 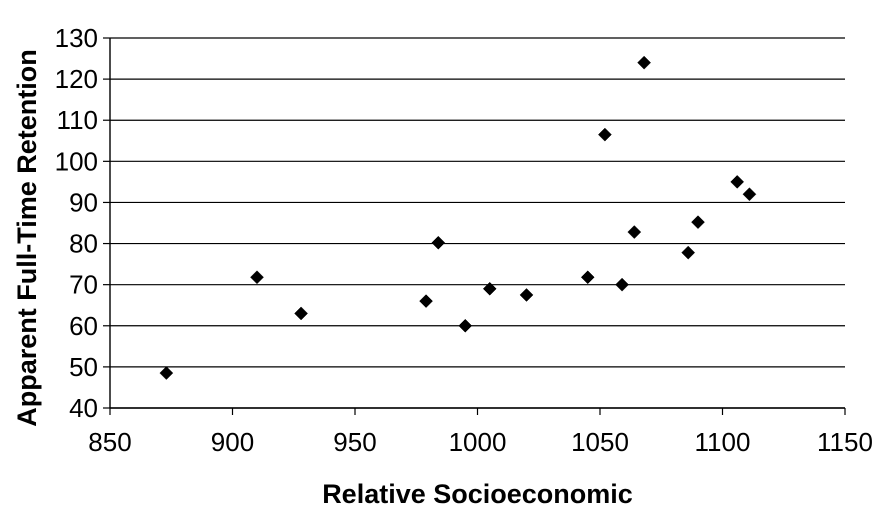 I want to click on y-tick-label: 70, so click(x=83, y=285).